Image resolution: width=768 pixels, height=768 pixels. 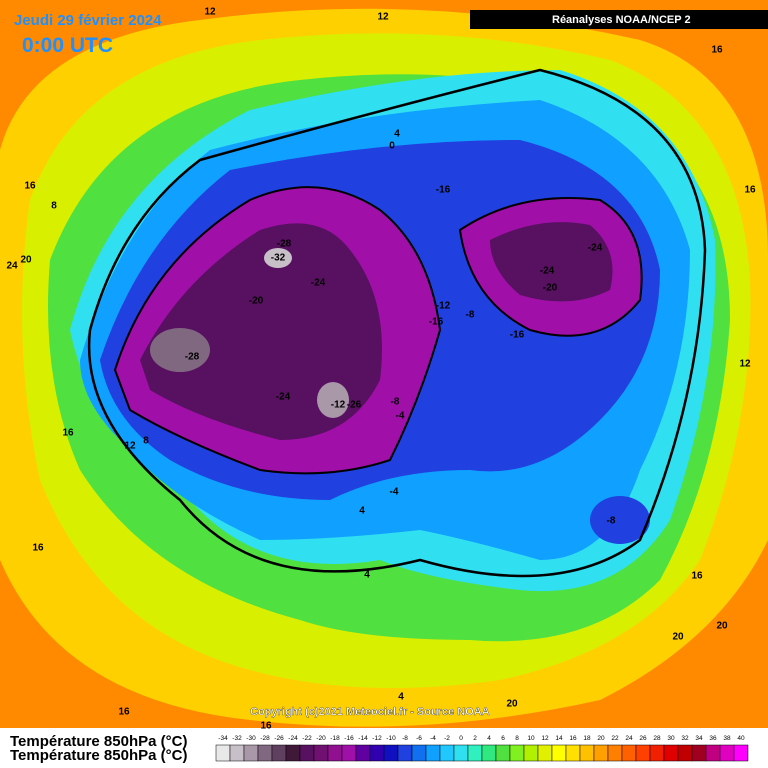 What do you see at coordinates (98, 741) in the screenshot?
I see `legend-title: Température 850hPa (°C)` at bounding box center [98, 741].